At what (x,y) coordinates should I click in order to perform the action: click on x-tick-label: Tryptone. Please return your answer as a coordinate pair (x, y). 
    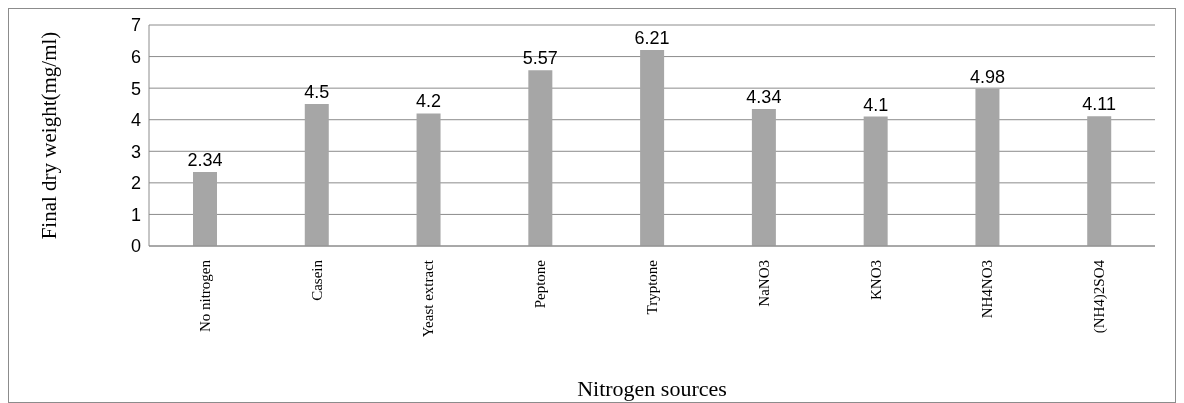
    Looking at the image, I should click on (652, 287).